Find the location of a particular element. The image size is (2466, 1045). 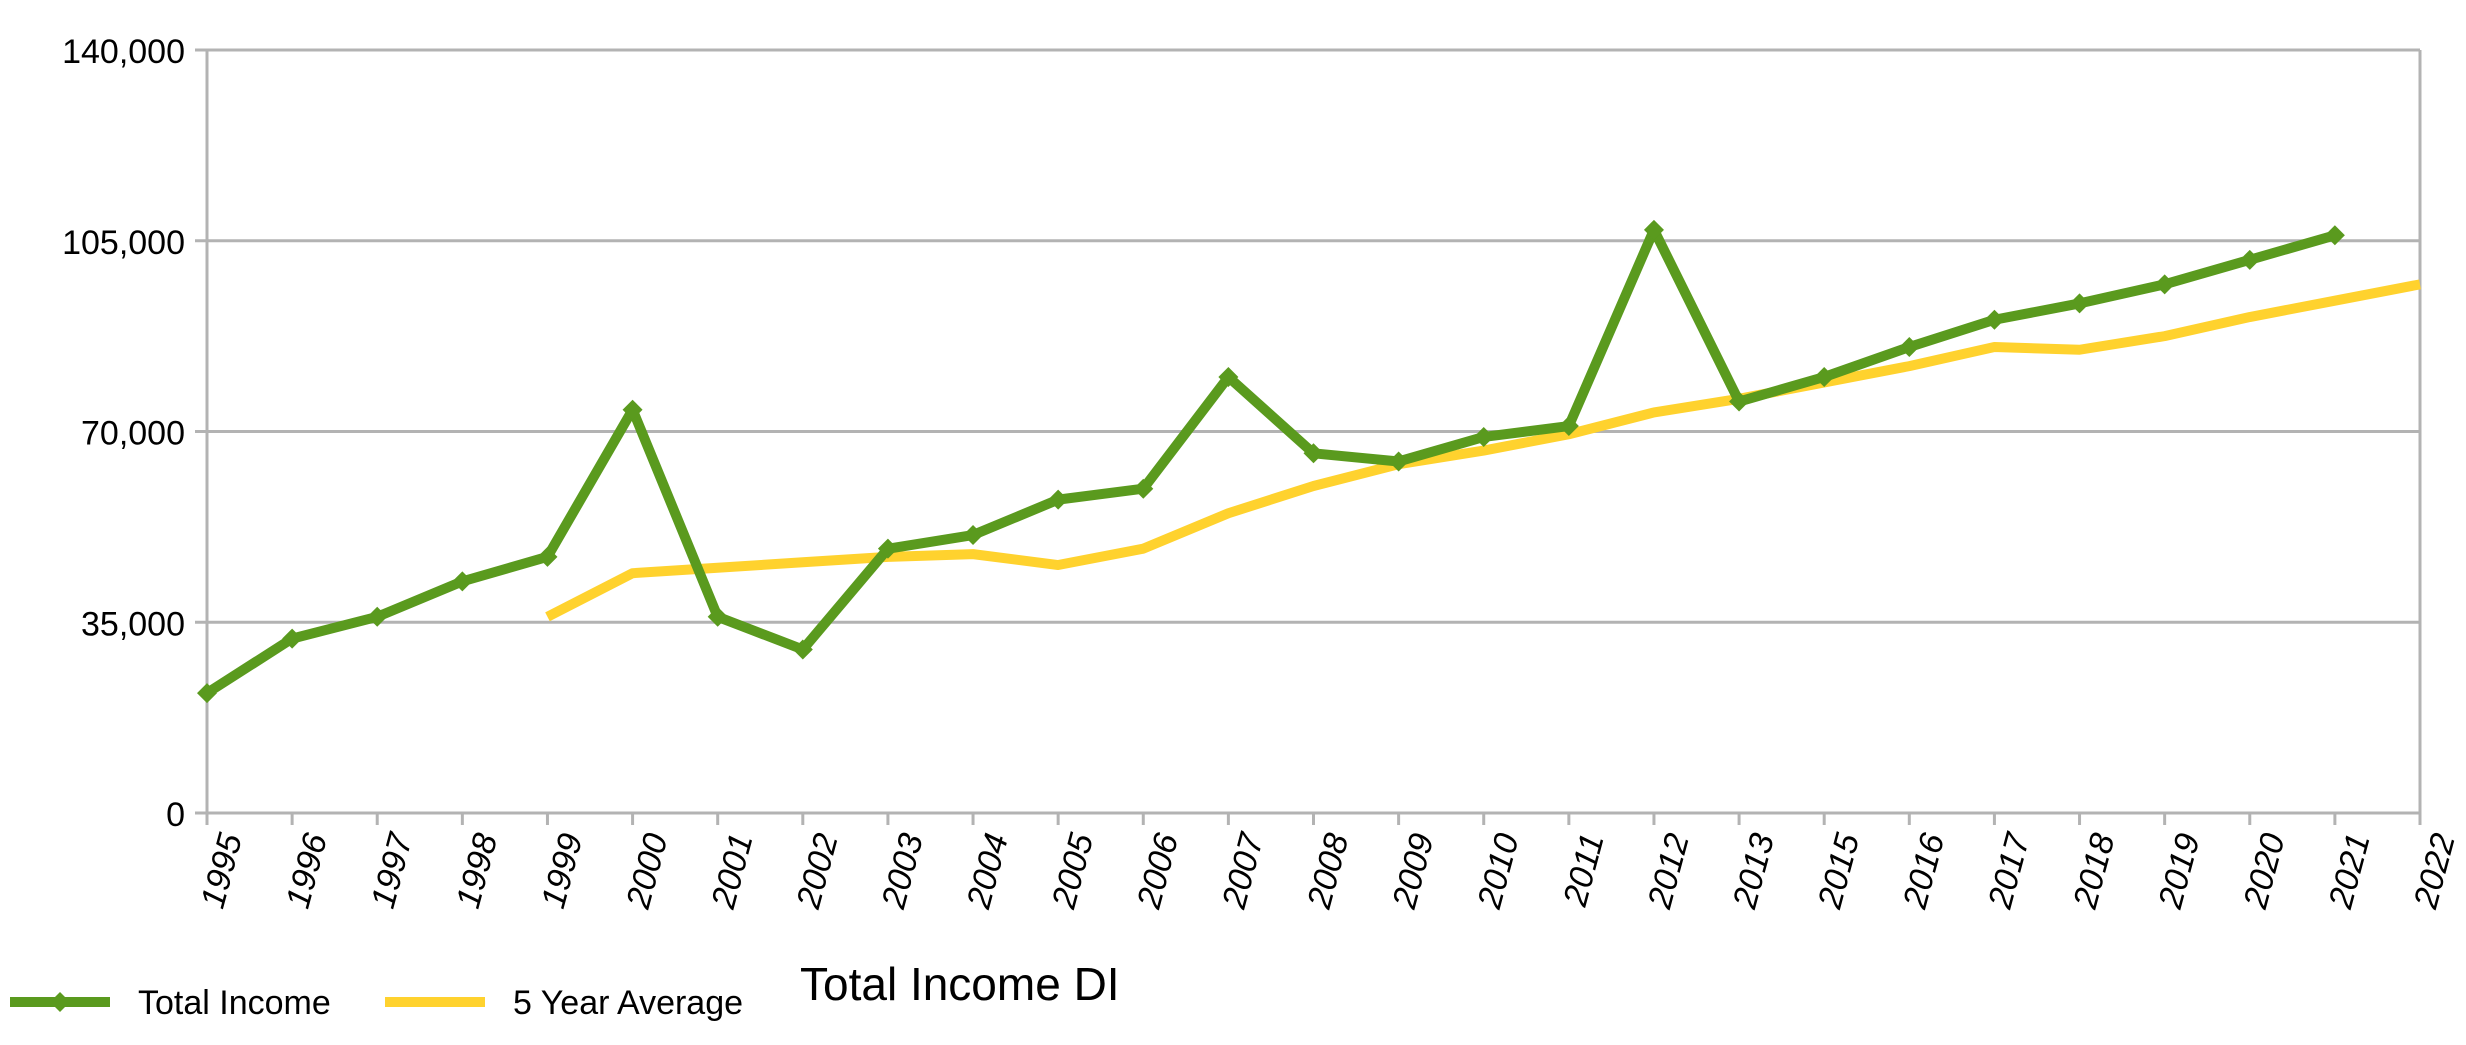

y-tick-label: 140,000 is located at coordinates (123, 52).